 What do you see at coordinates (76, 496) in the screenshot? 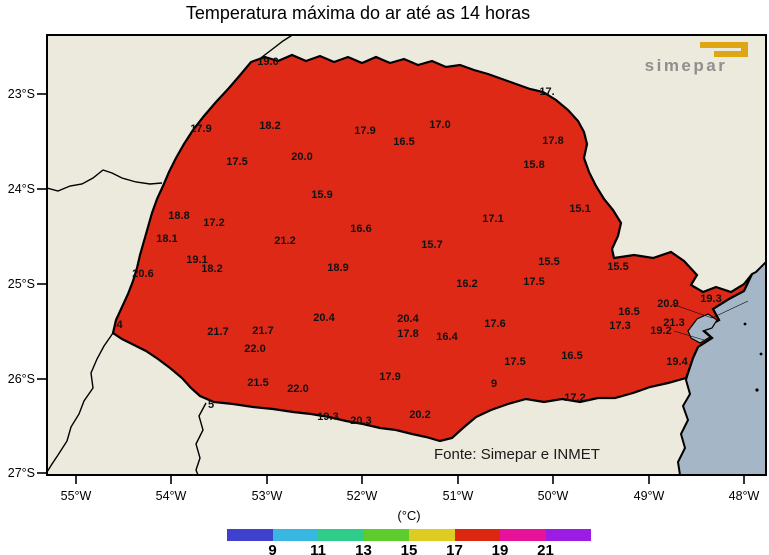
I see `lon-tick-label: 55°W` at bounding box center [76, 496].